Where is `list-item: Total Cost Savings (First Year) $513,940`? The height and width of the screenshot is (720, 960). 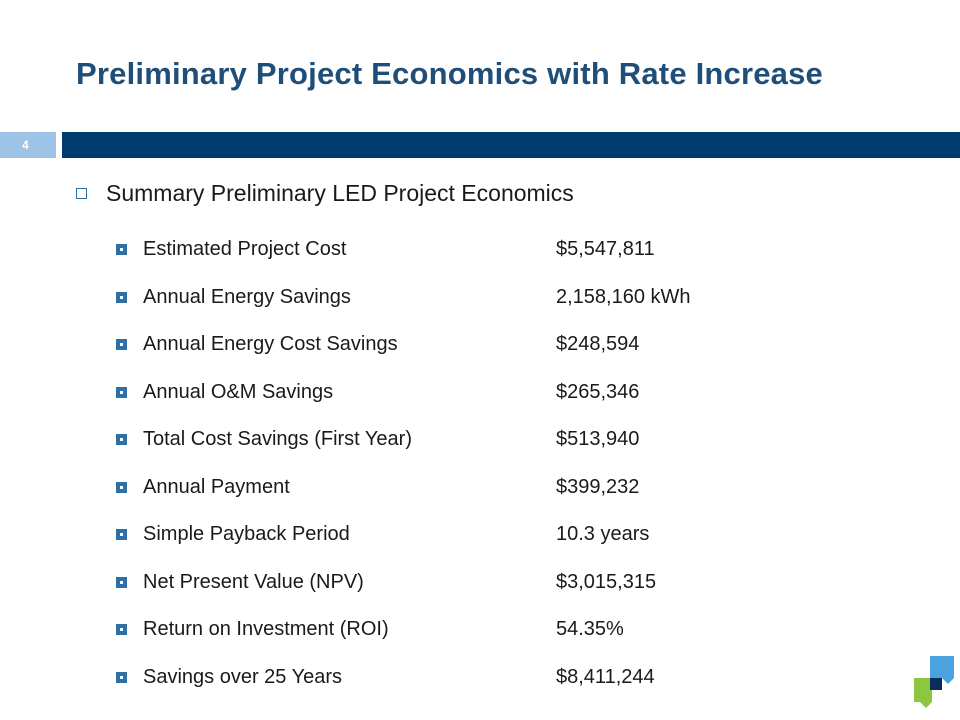 list-item: Total Cost Savings (First Year) $513,940 is located at coordinates (496, 440).